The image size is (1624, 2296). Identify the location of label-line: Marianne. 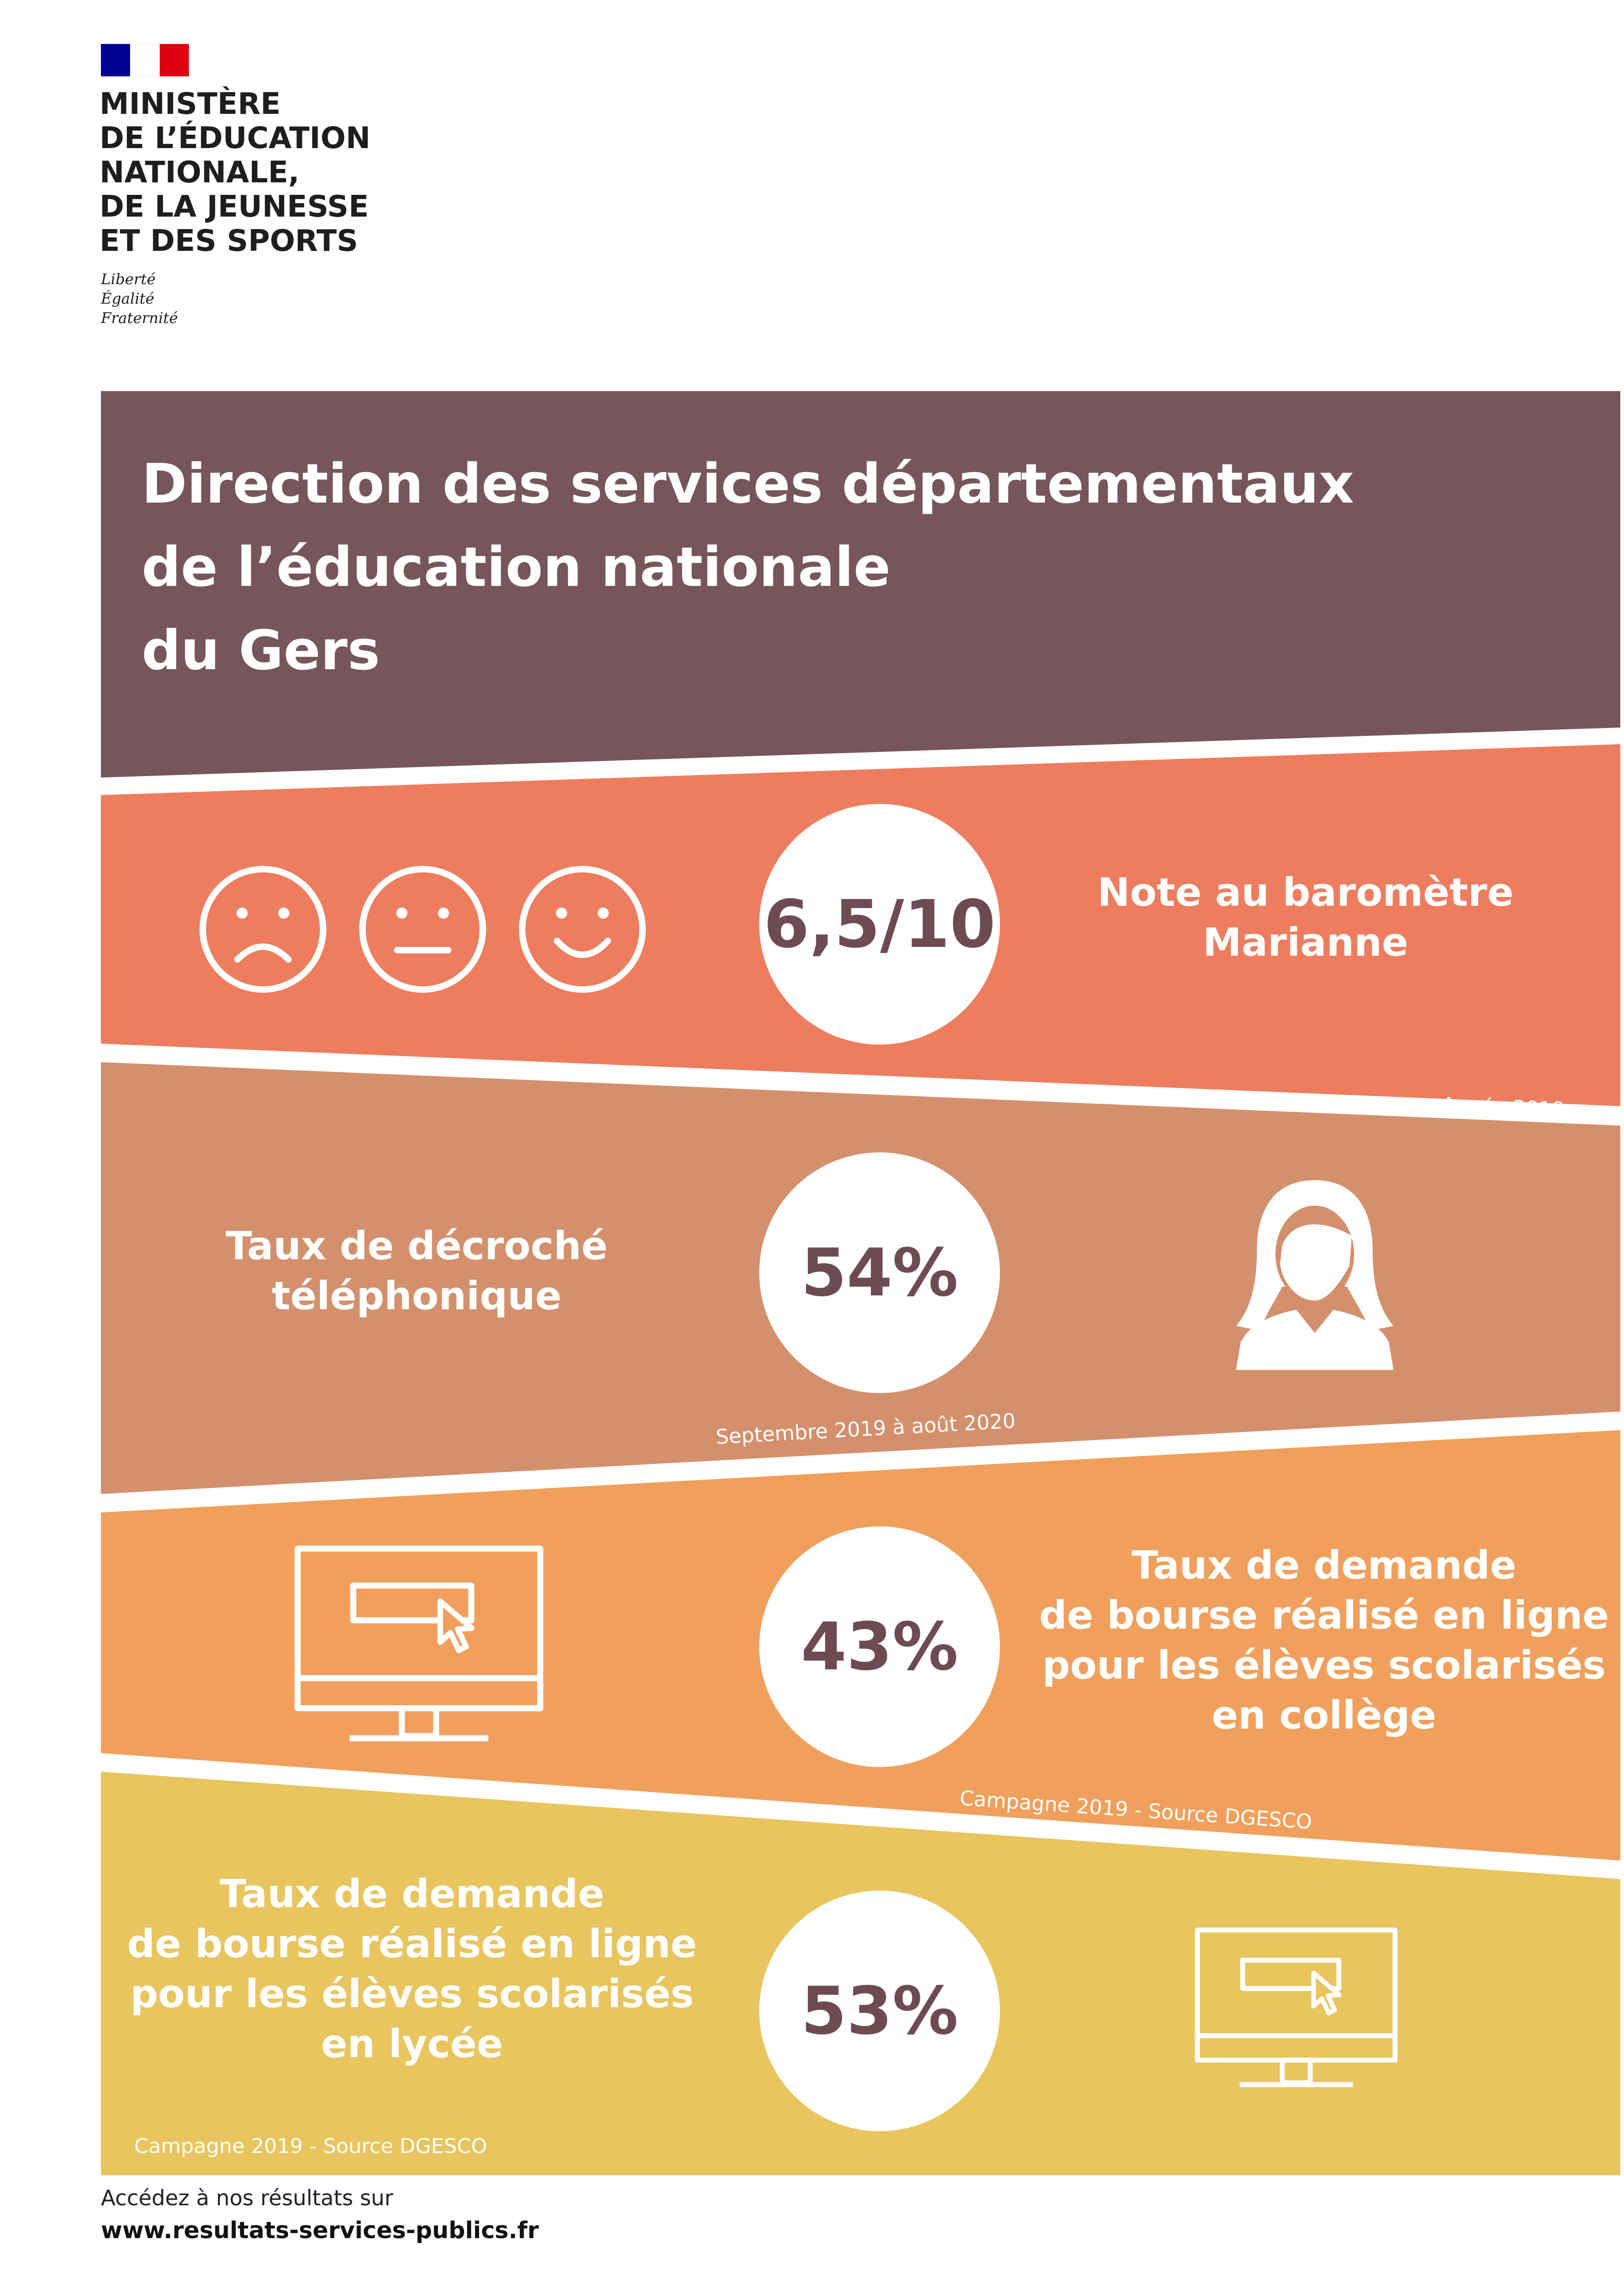
(1305, 942).